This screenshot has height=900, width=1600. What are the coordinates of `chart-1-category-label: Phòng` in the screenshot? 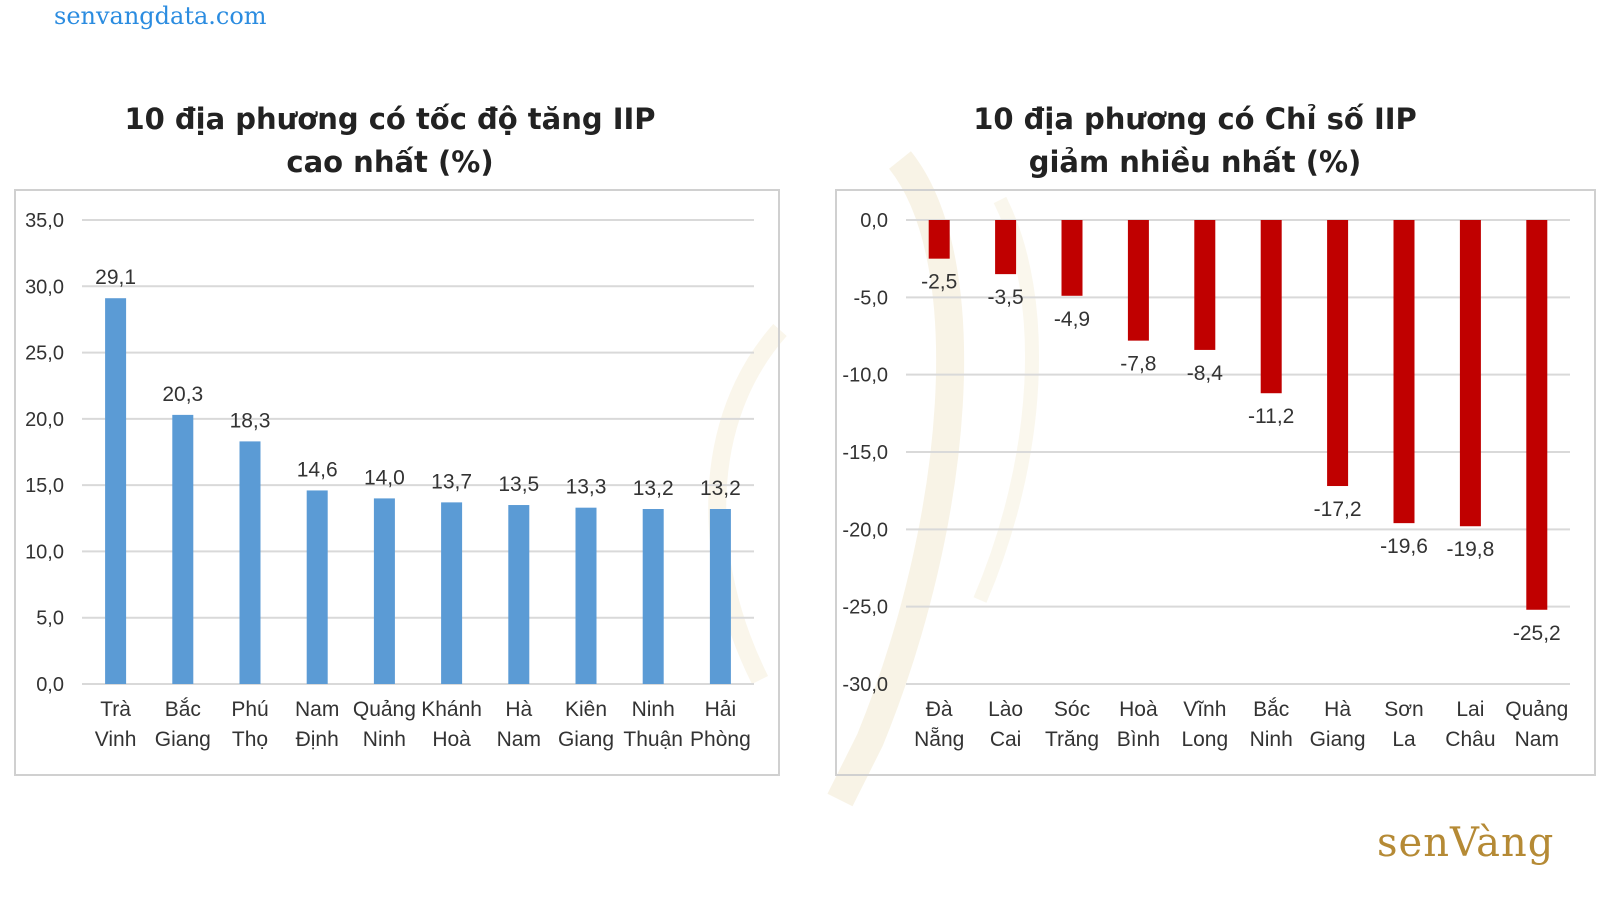 It's located at (720, 739).